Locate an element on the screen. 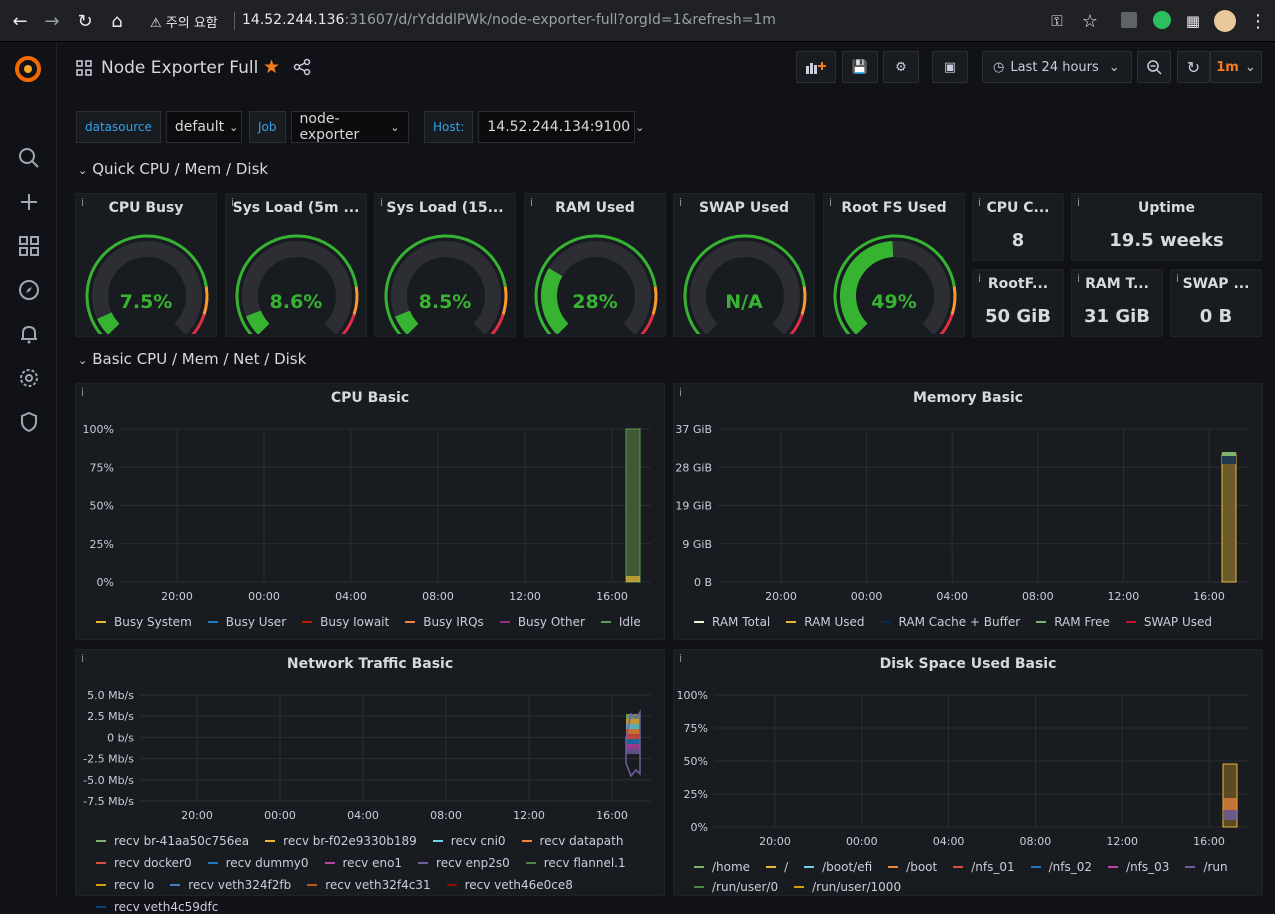  gauge-panel: i CPU Busy 7.5% is located at coordinates (146, 265).